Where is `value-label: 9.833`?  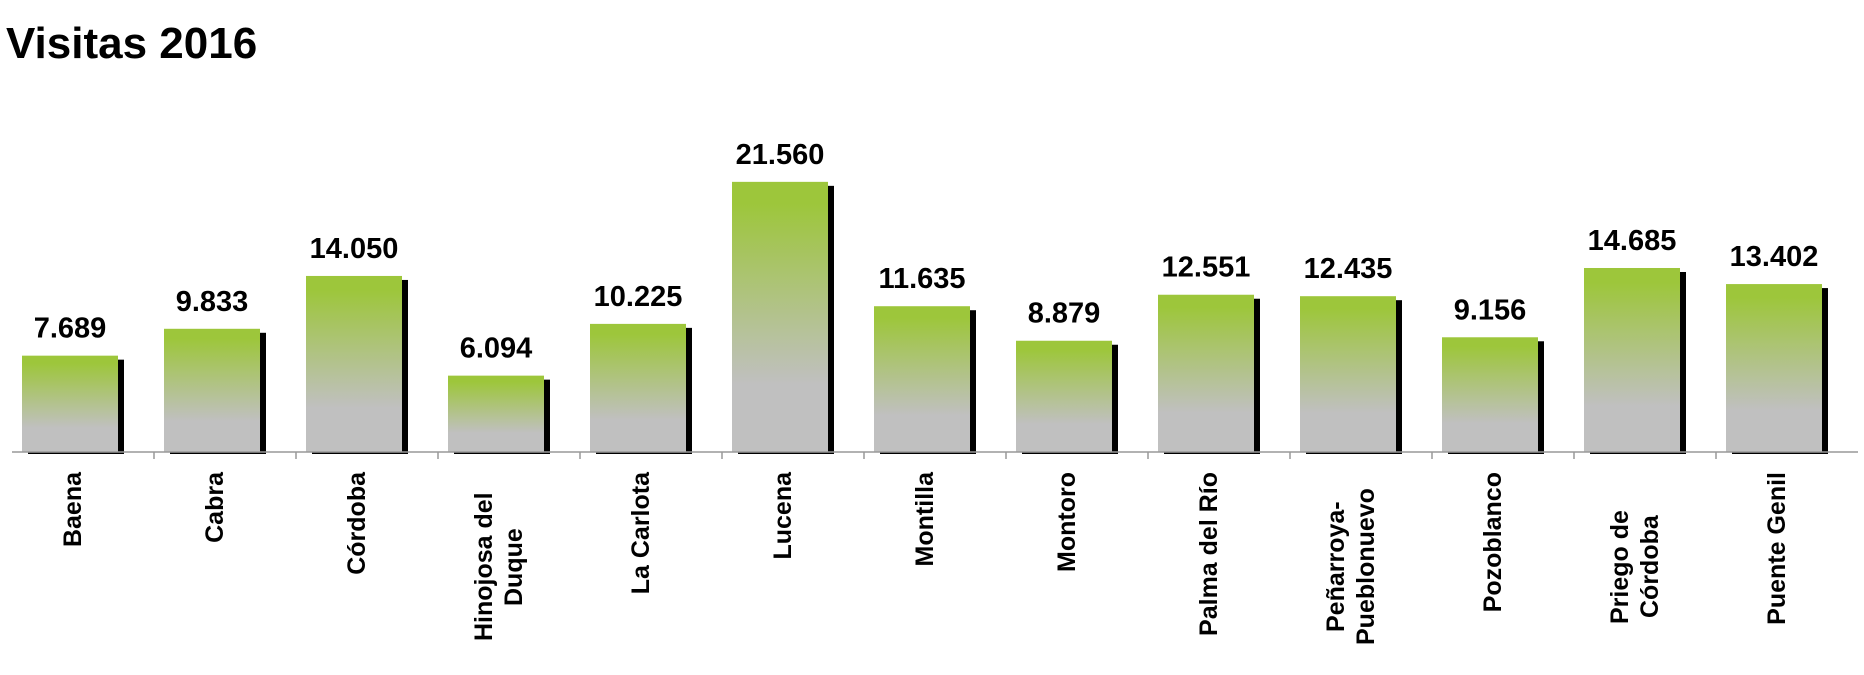 value-label: 9.833 is located at coordinates (212, 302).